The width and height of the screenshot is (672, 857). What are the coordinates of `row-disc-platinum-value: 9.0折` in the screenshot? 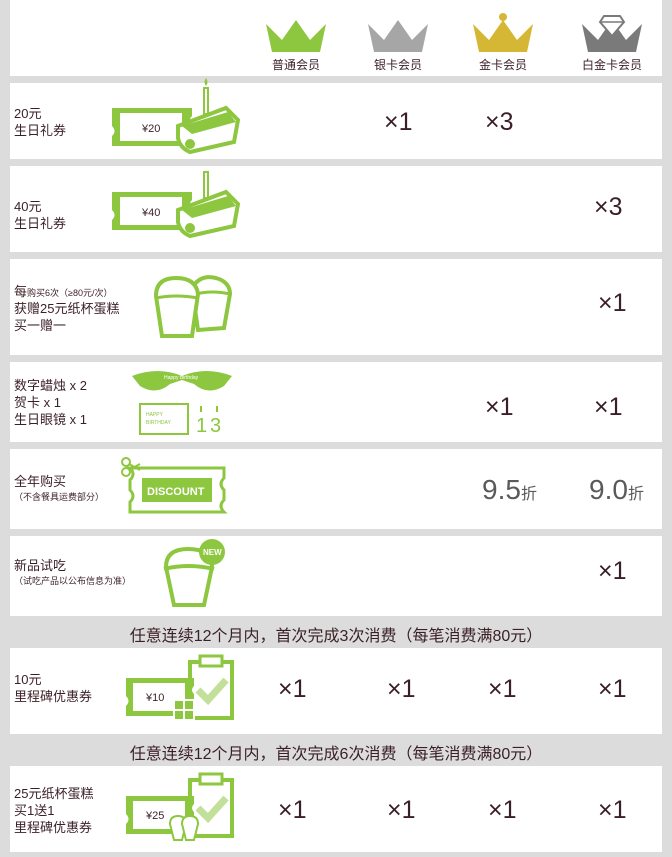 It's located at (616, 489).